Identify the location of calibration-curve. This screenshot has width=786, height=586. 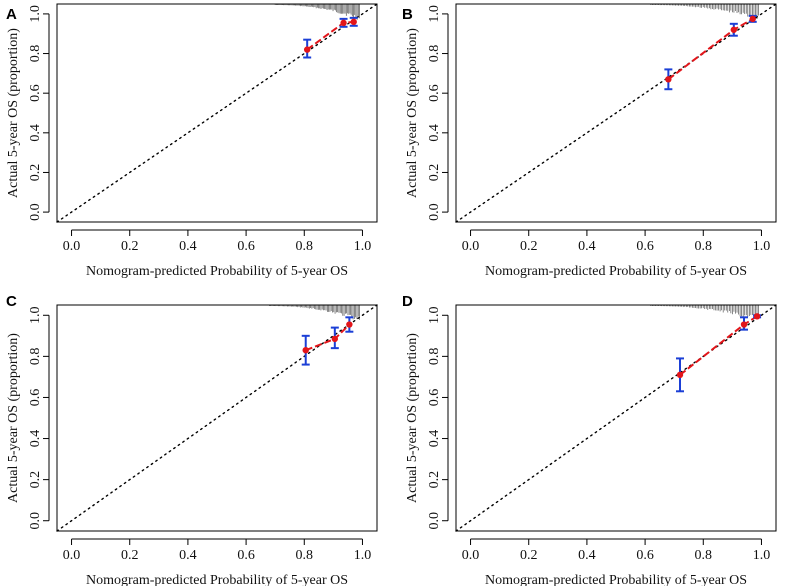
(328, 337).